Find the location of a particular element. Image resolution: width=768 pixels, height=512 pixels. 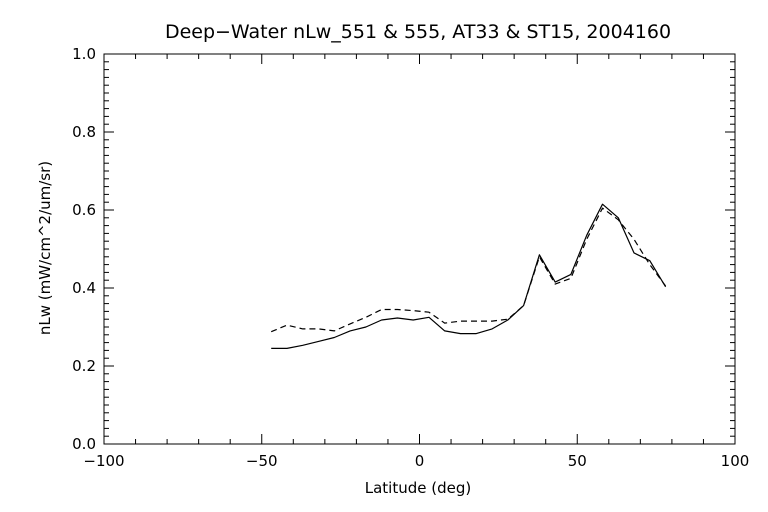

x-tick-label: −50 is located at coordinates (262, 461).